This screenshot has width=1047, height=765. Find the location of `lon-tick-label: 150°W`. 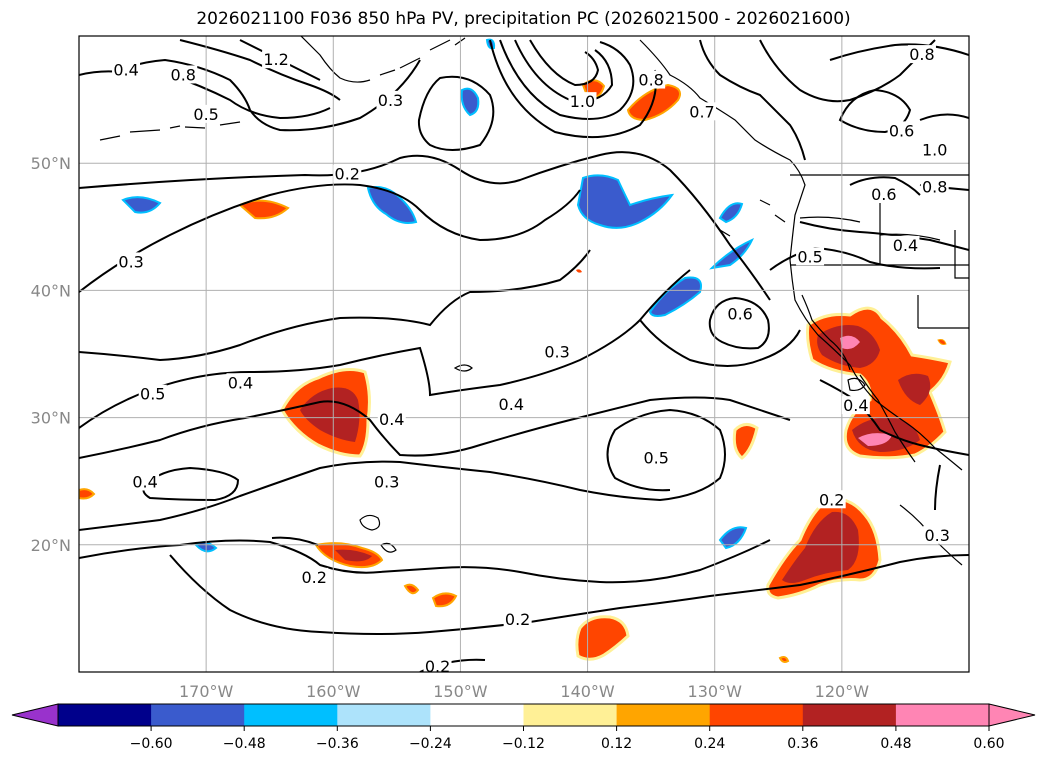

lon-tick-label: 150°W is located at coordinates (460, 691).